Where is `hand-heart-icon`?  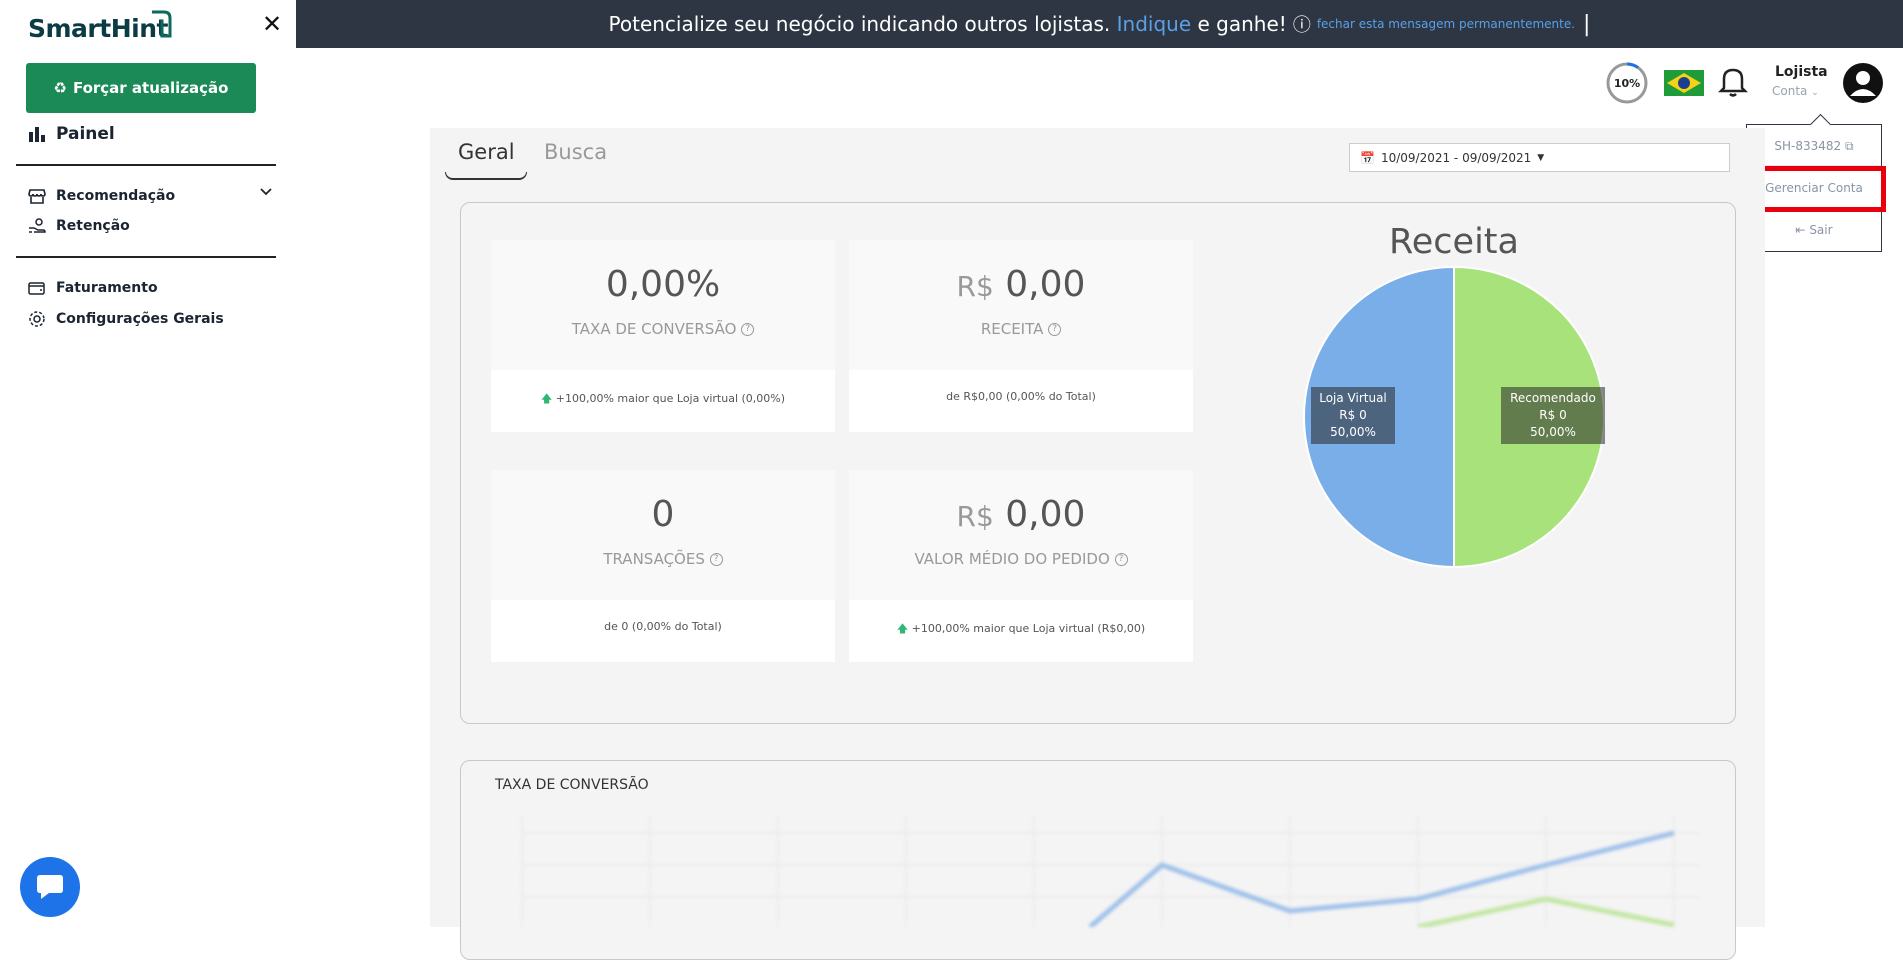
hand-heart-icon is located at coordinates (37, 225).